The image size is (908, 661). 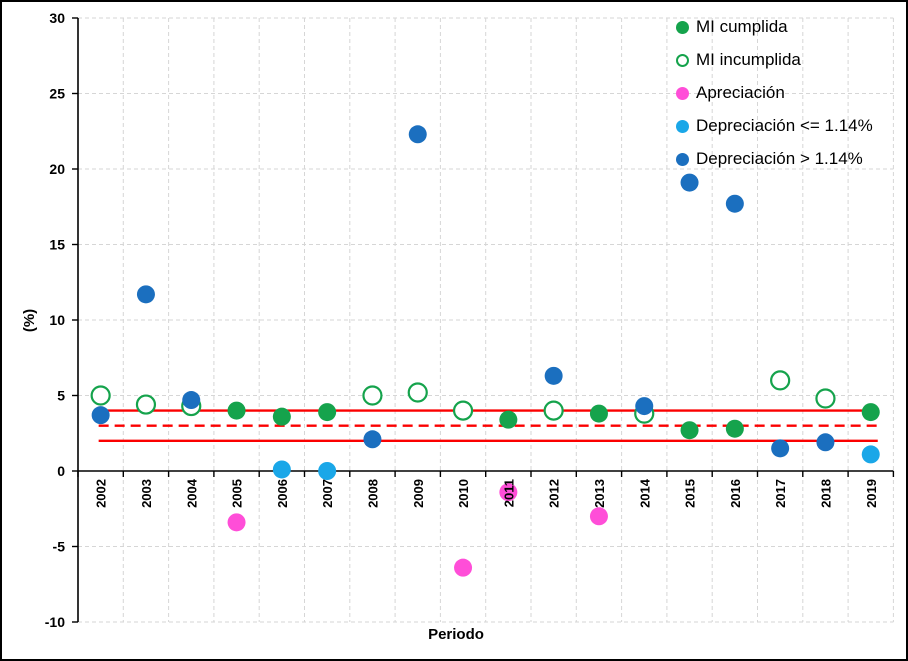 What do you see at coordinates (734, 428) in the screenshot?
I see `point-mi-cumplida-2016` at bounding box center [734, 428].